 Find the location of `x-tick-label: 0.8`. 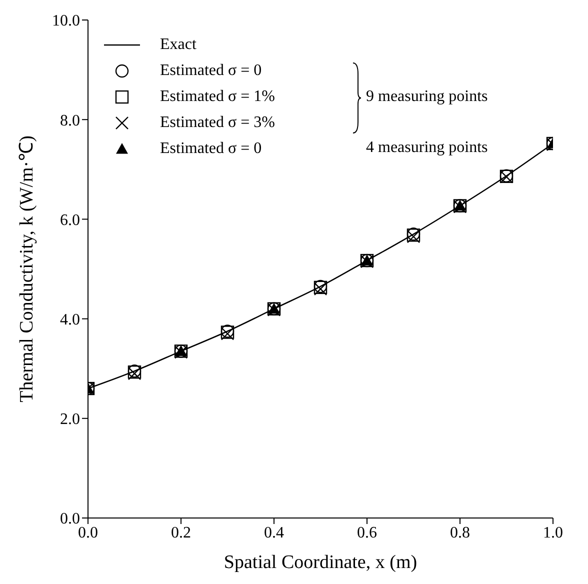

x-tick-label: 0.8 is located at coordinates (460, 533).